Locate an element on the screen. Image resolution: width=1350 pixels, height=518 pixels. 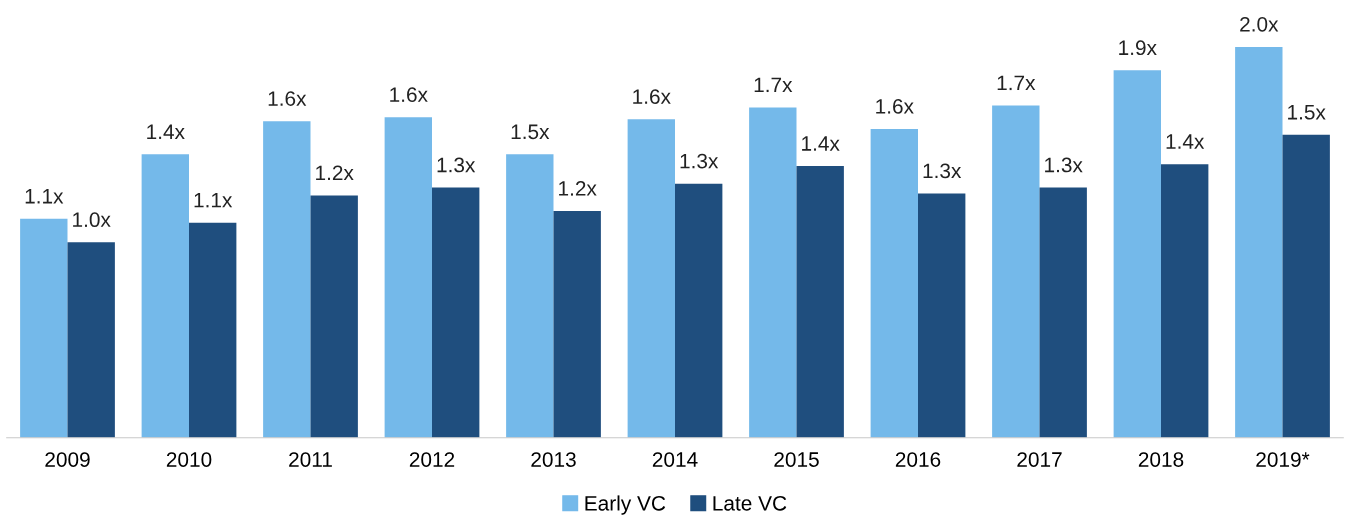
x-tick-label: 2019* is located at coordinates (1283, 459).